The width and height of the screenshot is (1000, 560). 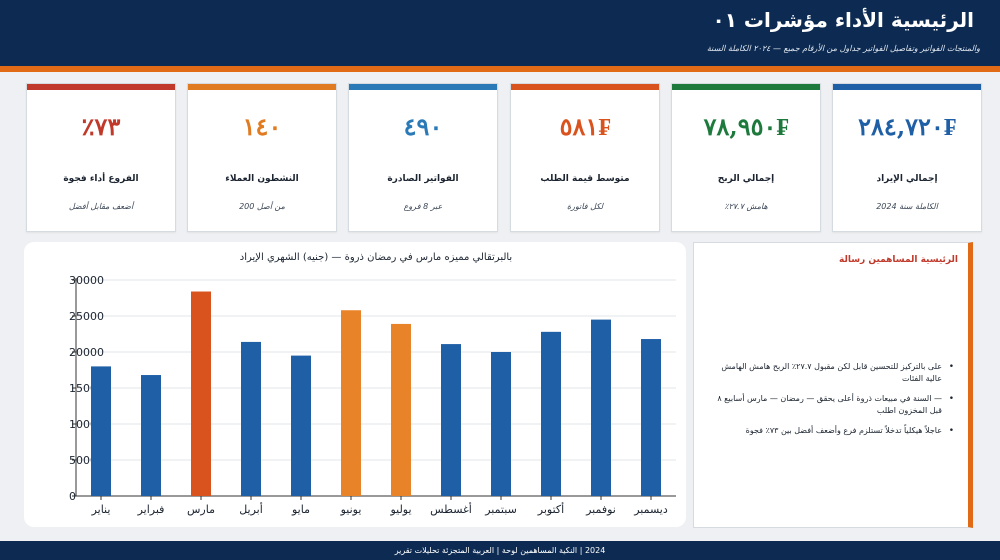 I want to click on x-tick-label: أغسطس, so click(x=451, y=509).